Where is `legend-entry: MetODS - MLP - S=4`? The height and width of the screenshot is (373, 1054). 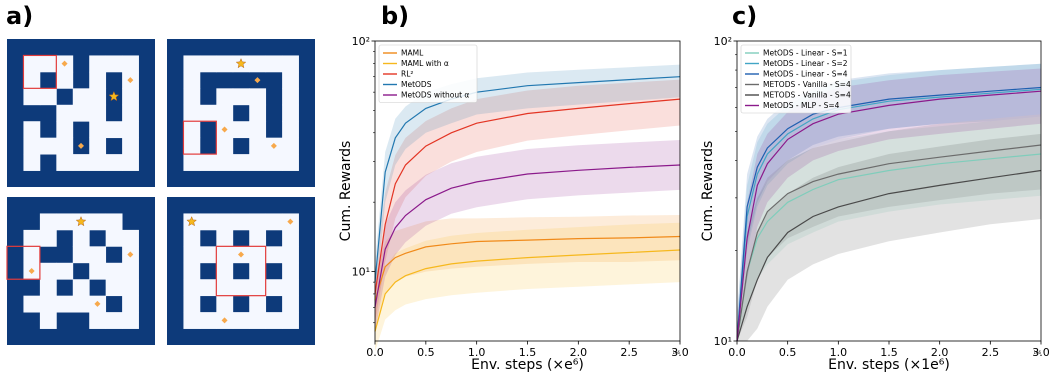 legend-entry: MetODS - MLP - S=4 is located at coordinates (801, 105).